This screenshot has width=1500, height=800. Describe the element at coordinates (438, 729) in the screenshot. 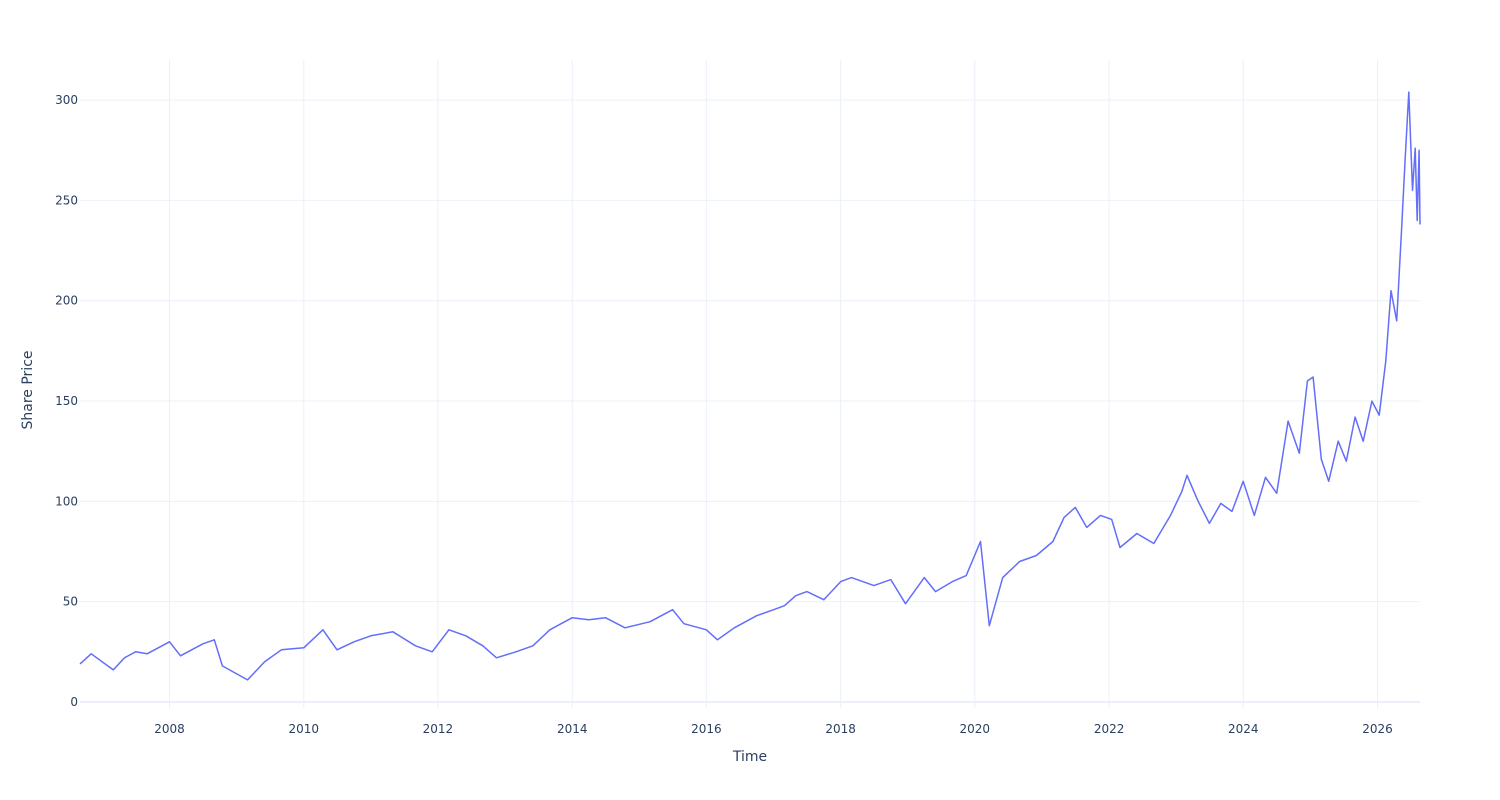

I see `x-tick-label: 2012` at that location.